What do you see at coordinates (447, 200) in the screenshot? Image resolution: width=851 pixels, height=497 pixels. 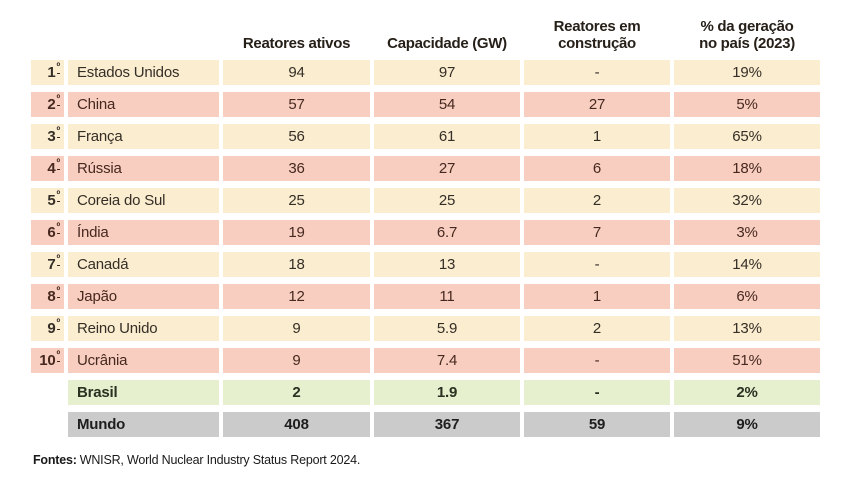 I see `capacity-cell: 25` at bounding box center [447, 200].